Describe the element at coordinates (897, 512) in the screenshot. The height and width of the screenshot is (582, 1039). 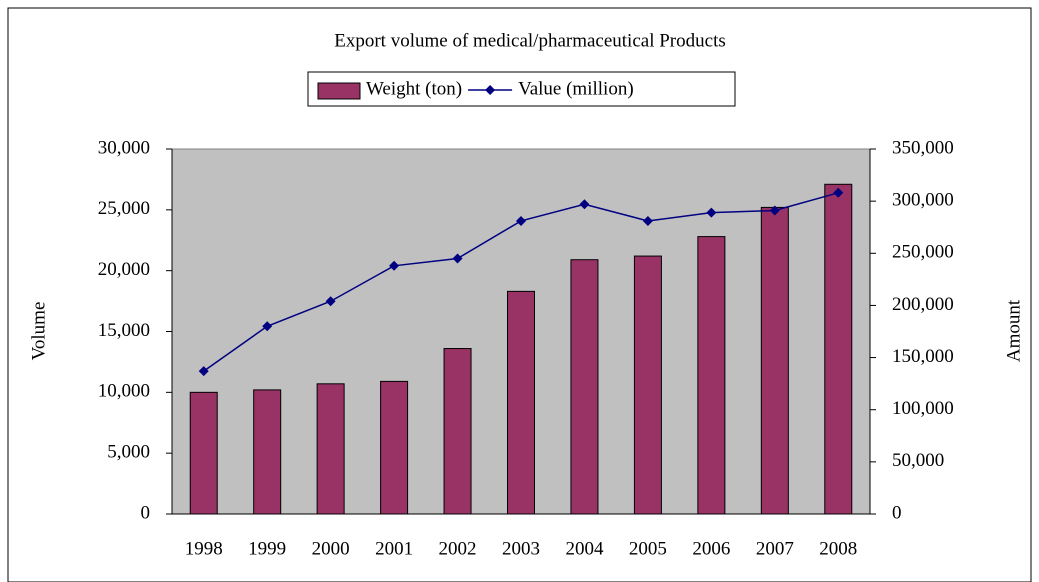
I see `y2-tick-label: 0` at that location.